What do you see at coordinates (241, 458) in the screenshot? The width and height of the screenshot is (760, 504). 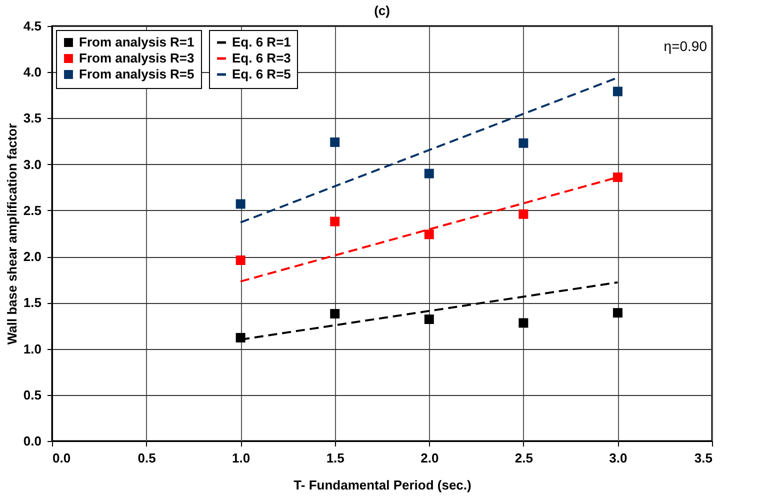 I see `x-tick-label: 1.0` at bounding box center [241, 458].